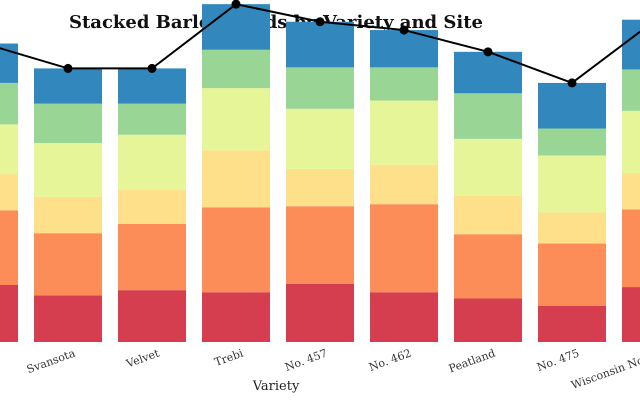 Image resolution: width=640 pixels, height=400 pixels. Describe the element at coordinates (68, 68) in the screenshot. I see `total-point-svansota` at that location.